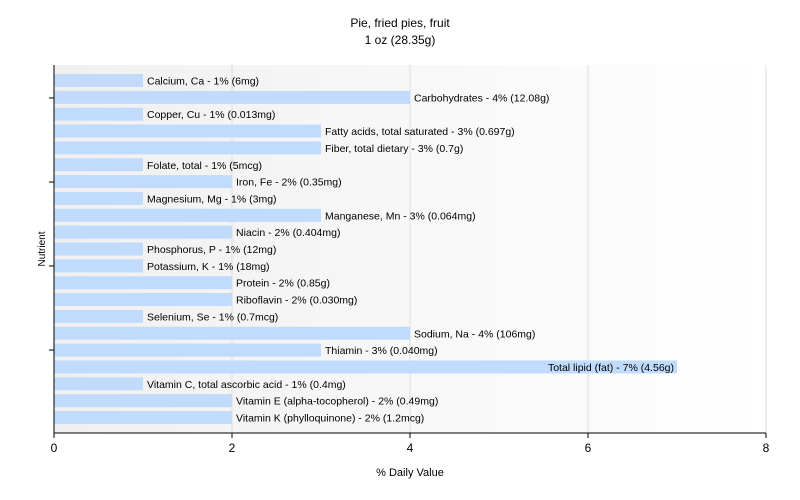  Describe the element at coordinates (381, 351) in the screenshot. I see `bar-label: Thiamin - 3% (0.040mg)` at that location.